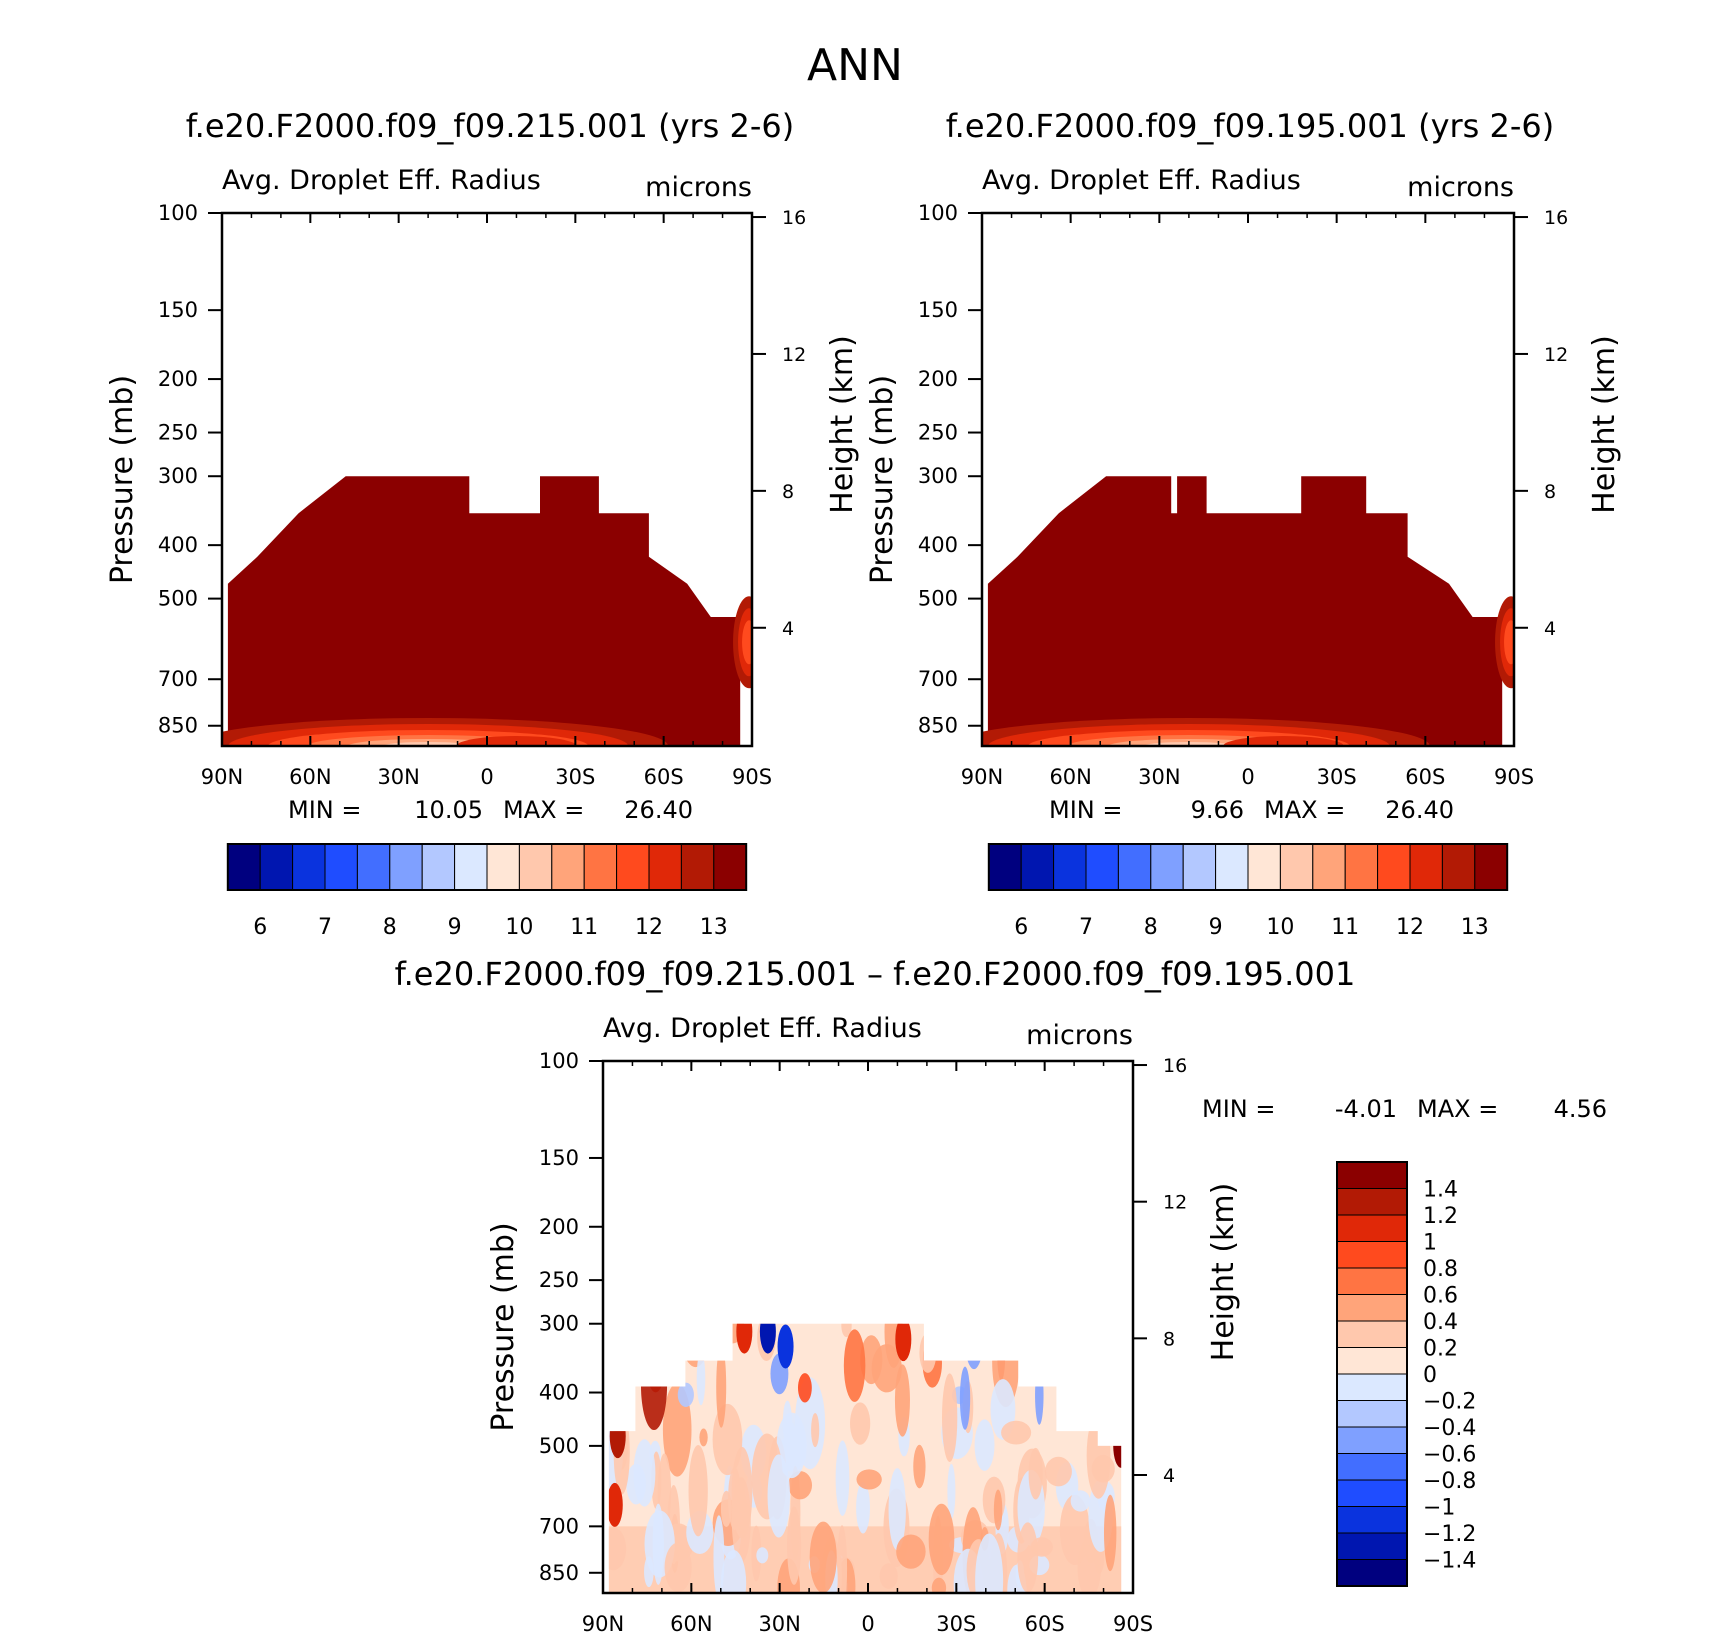 This screenshot has width=1710, height=1633. Describe the element at coordinates (649, 927) in the screenshot. I see `colorbar-label: 12` at that location.